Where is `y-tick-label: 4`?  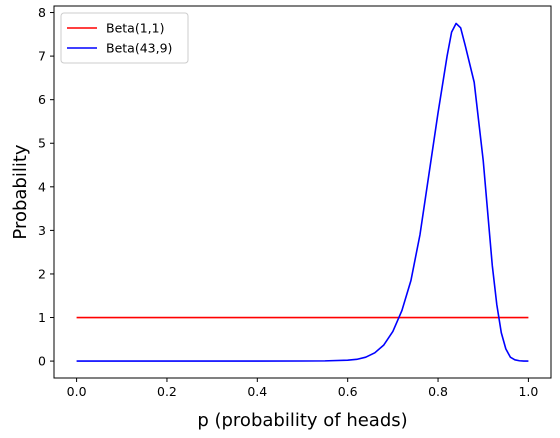
y-tick-label: 4 is located at coordinates (42, 186).